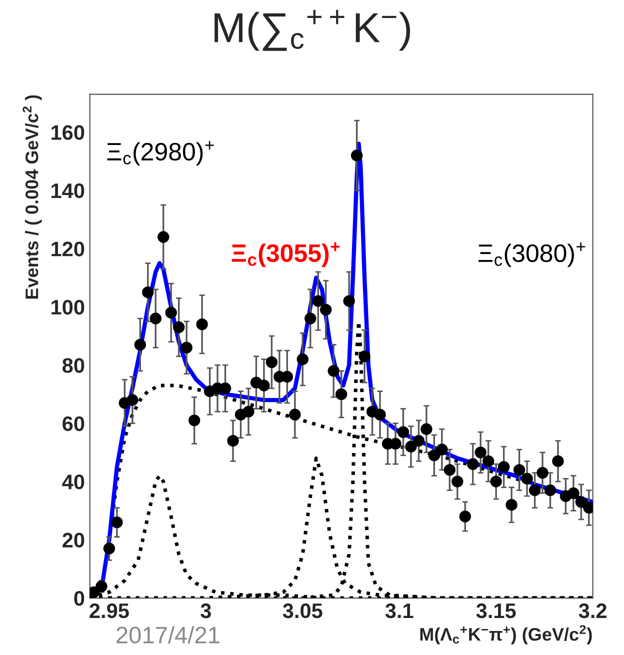  I want to click on y-tick-label: 0, so click(79, 598).